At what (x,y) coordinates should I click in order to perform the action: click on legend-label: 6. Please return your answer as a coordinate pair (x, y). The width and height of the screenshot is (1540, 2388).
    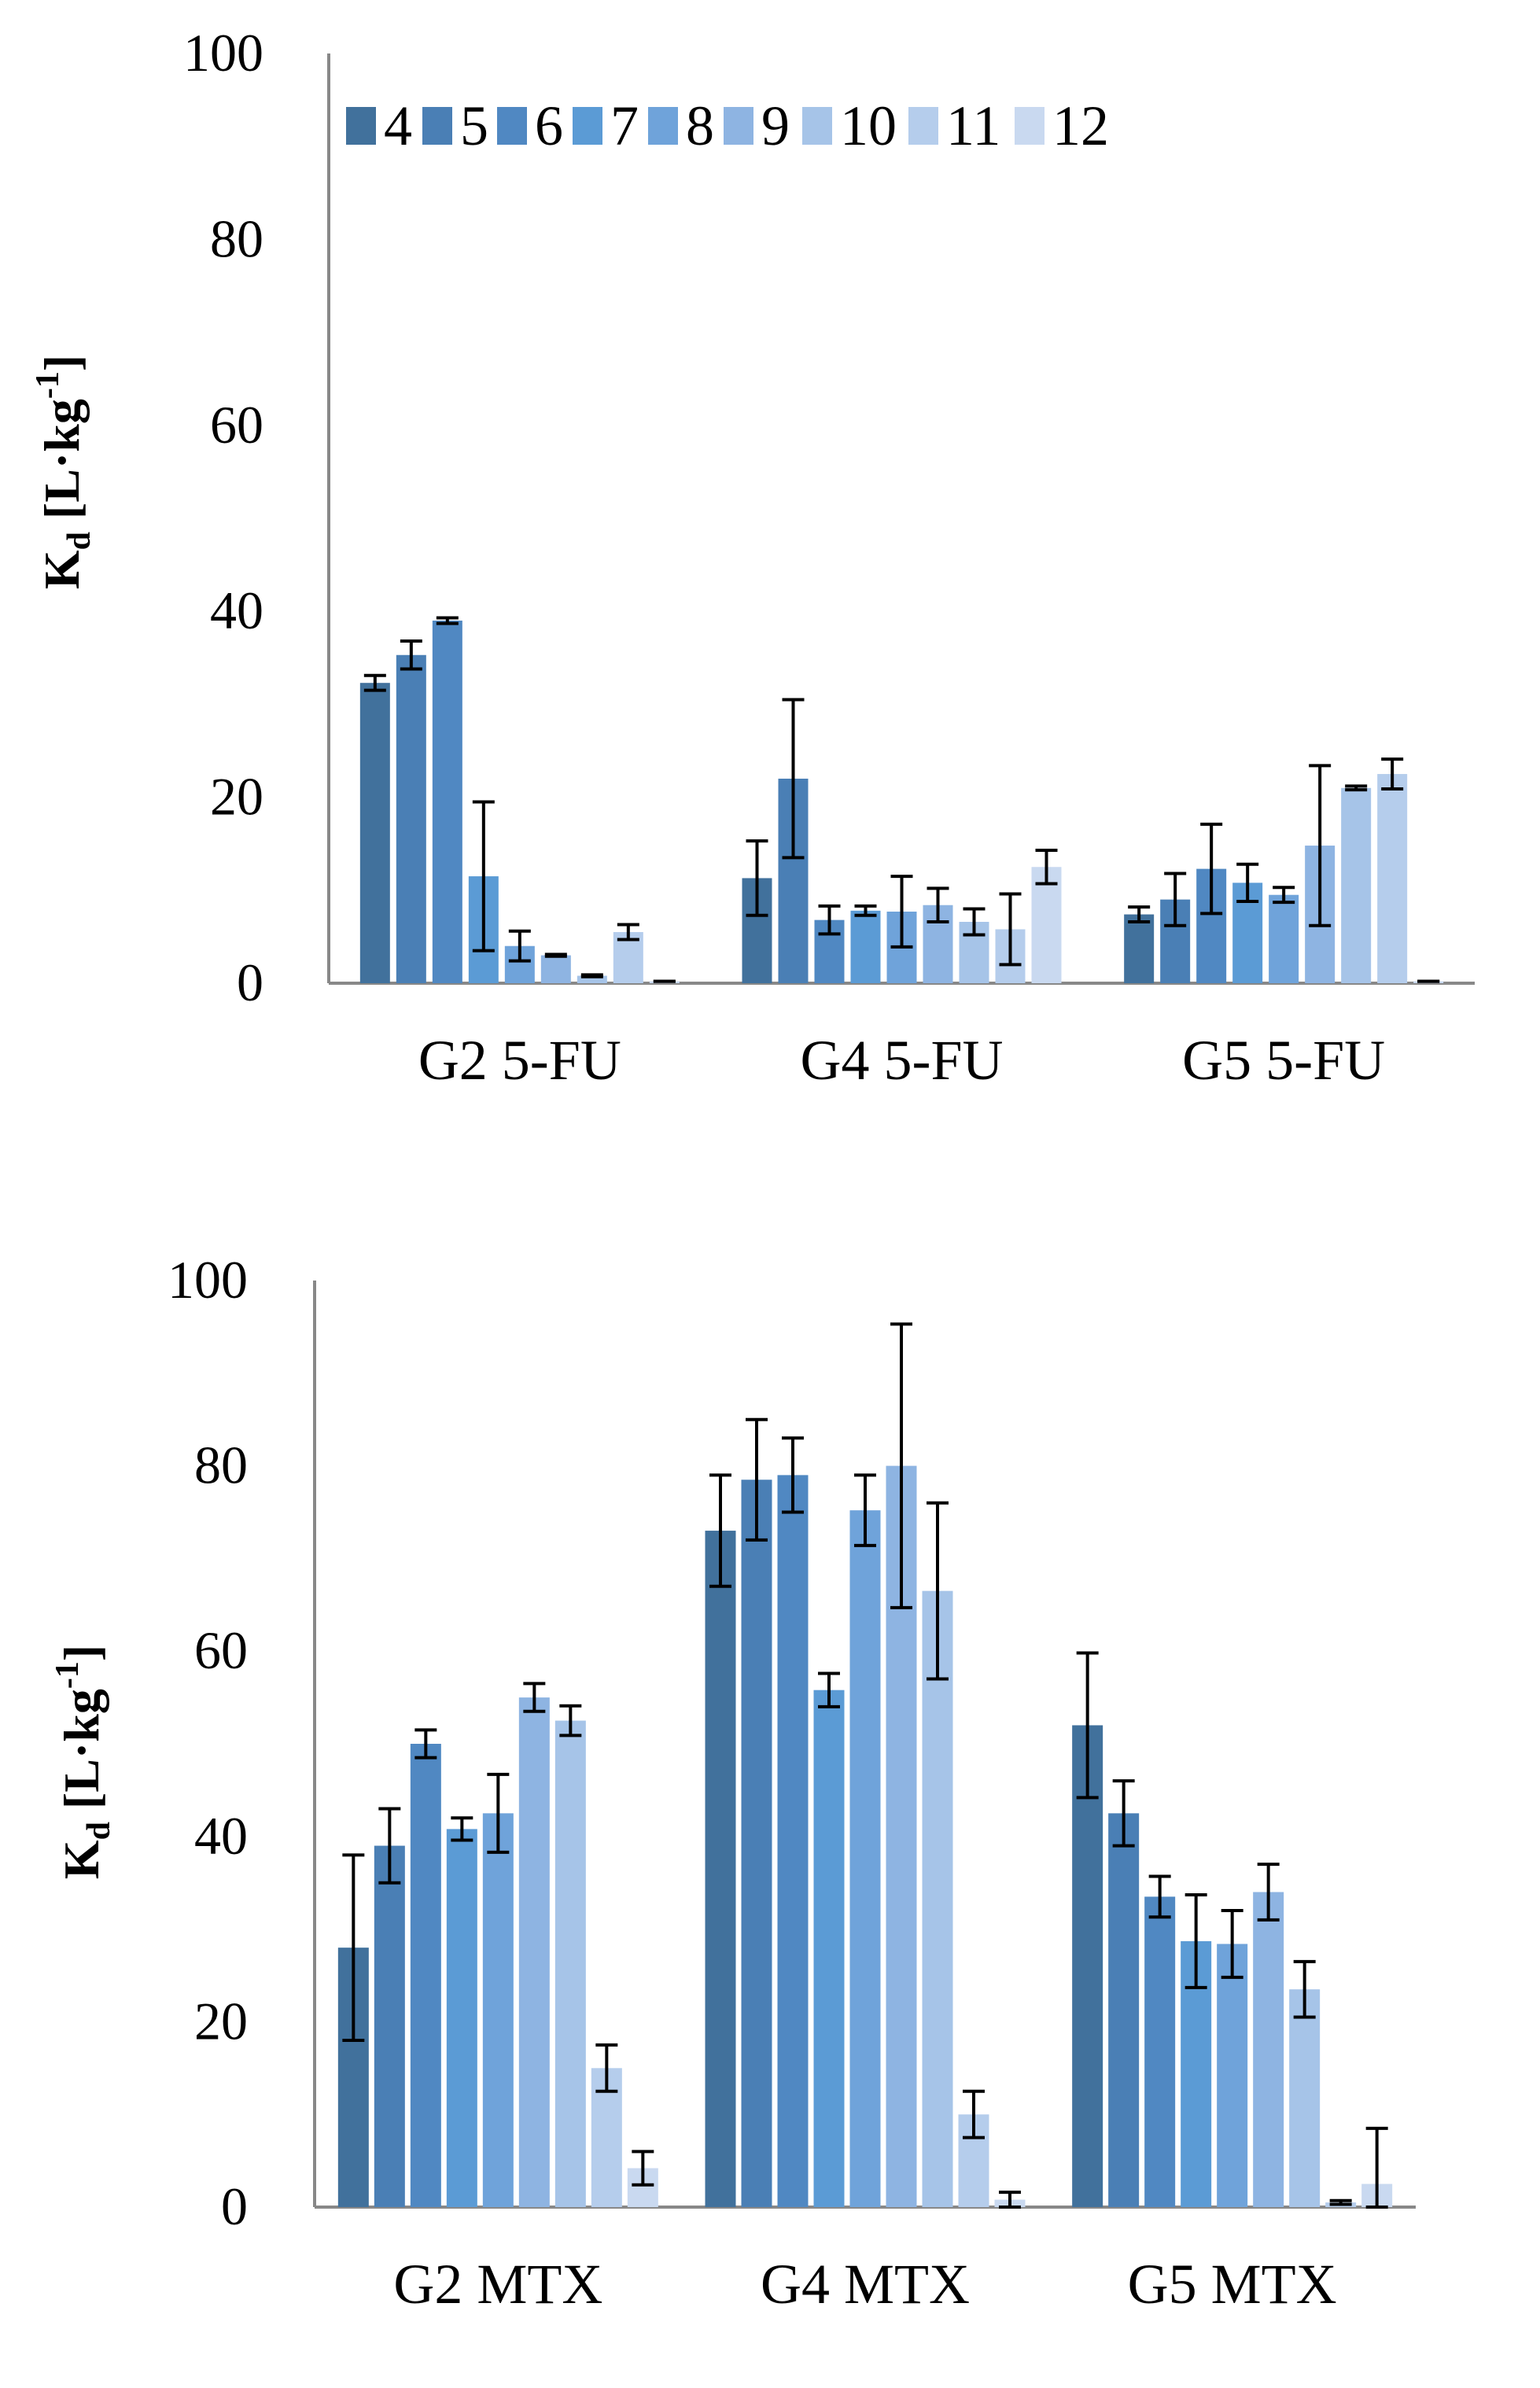
    Looking at the image, I should click on (549, 125).